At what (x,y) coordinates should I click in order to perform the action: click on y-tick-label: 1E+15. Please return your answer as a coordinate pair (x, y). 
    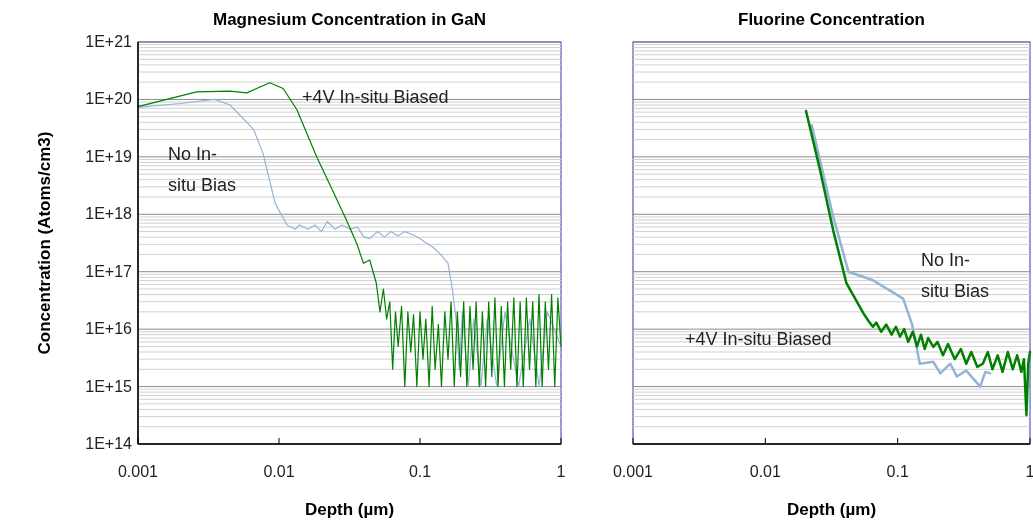
    Looking at the image, I should click on (109, 386).